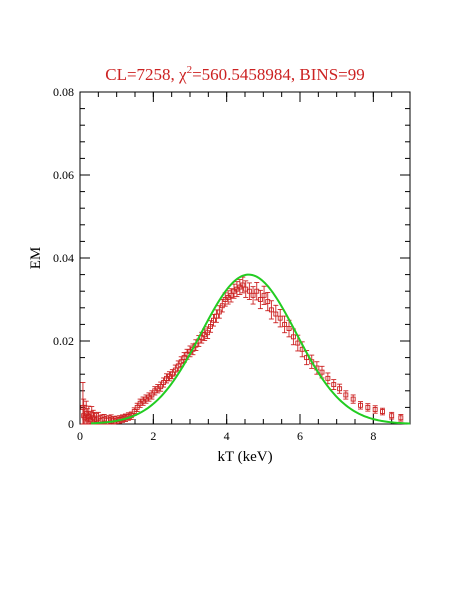 The width and height of the screenshot is (464, 600). I want to click on chart-title: CL=7258, χ2=560.5458984, BINS=99, so click(235, 74).